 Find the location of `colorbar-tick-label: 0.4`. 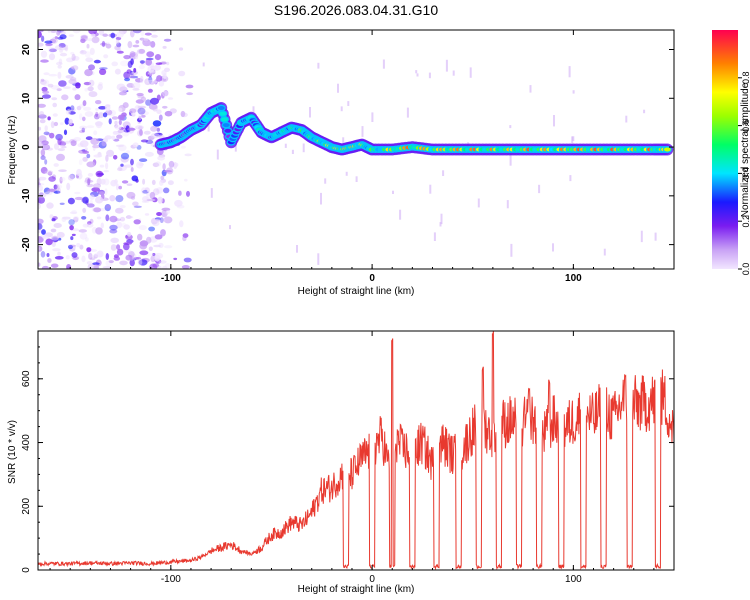

colorbar-tick-label: 0.4 is located at coordinates (745, 173).